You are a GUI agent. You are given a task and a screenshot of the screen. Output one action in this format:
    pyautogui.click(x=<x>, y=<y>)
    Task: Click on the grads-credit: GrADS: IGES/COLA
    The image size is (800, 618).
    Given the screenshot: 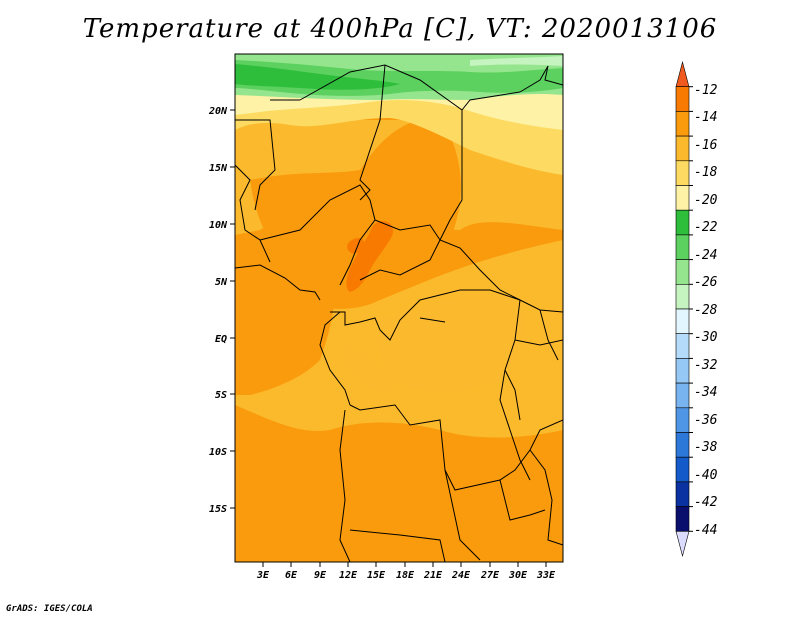 What is the action you would take?
    pyautogui.click(x=49, y=609)
    